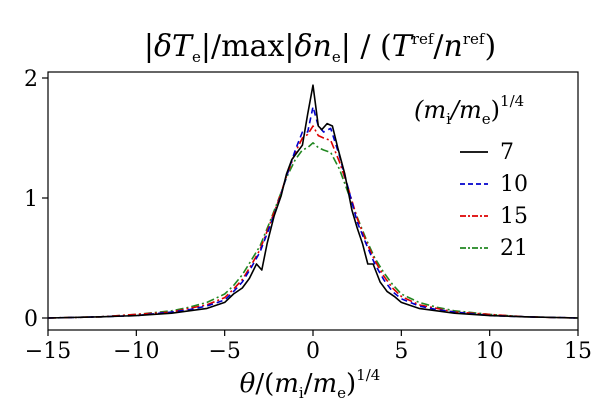  I want to click on legend-title: (mi/me)1/4, so click(469, 110).